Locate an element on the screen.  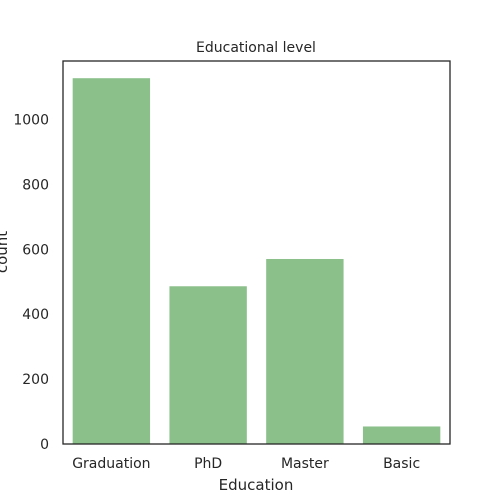
x-tick-label-basic: Basic is located at coordinates (401, 464).